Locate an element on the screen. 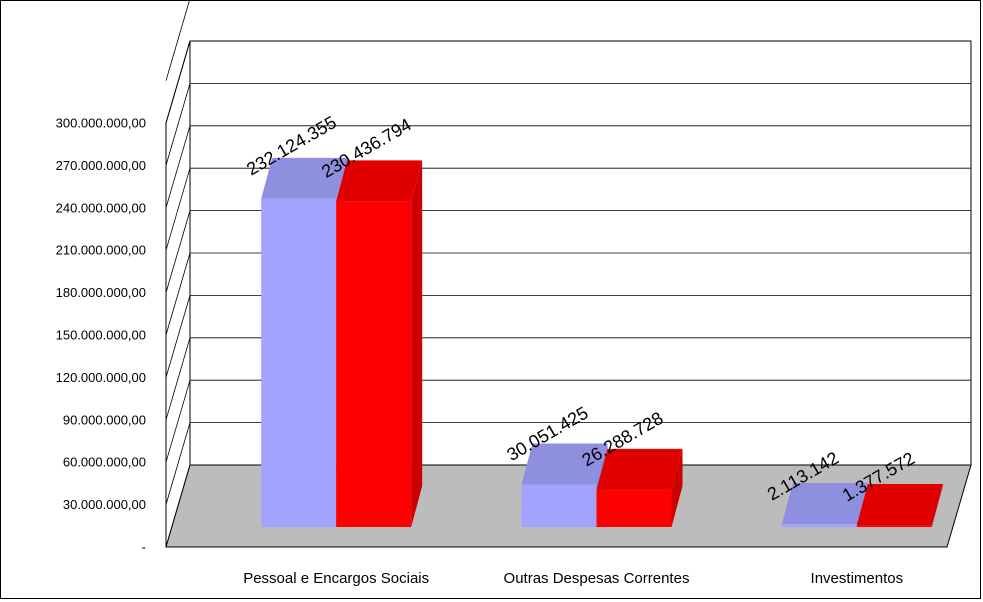  x-category-label: Investimentos is located at coordinates (857, 578).